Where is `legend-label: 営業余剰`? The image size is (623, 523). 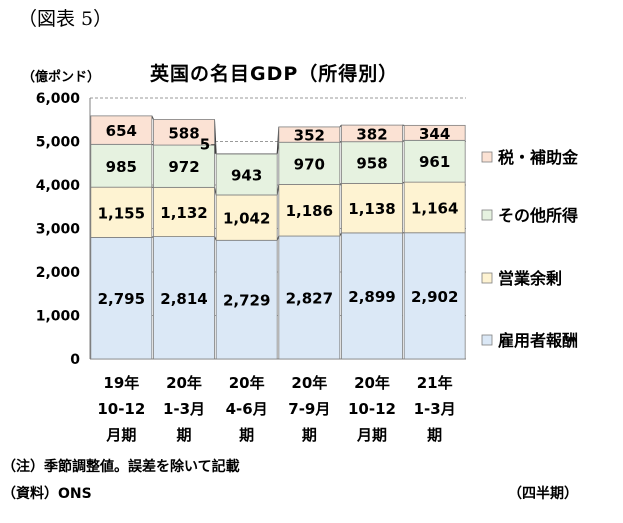 legend-label: 営業余剰 is located at coordinates (530, 278).